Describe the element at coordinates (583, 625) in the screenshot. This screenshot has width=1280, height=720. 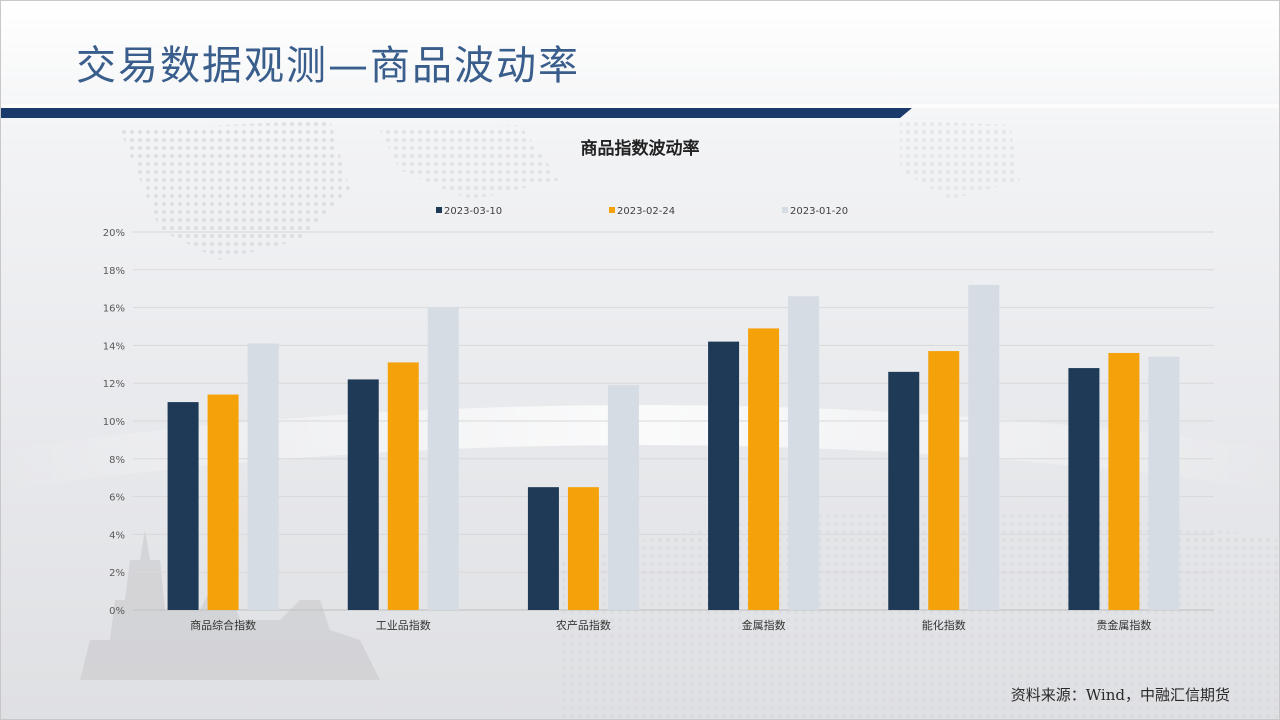
I see `x-category-label: 农产品指数` at that location.